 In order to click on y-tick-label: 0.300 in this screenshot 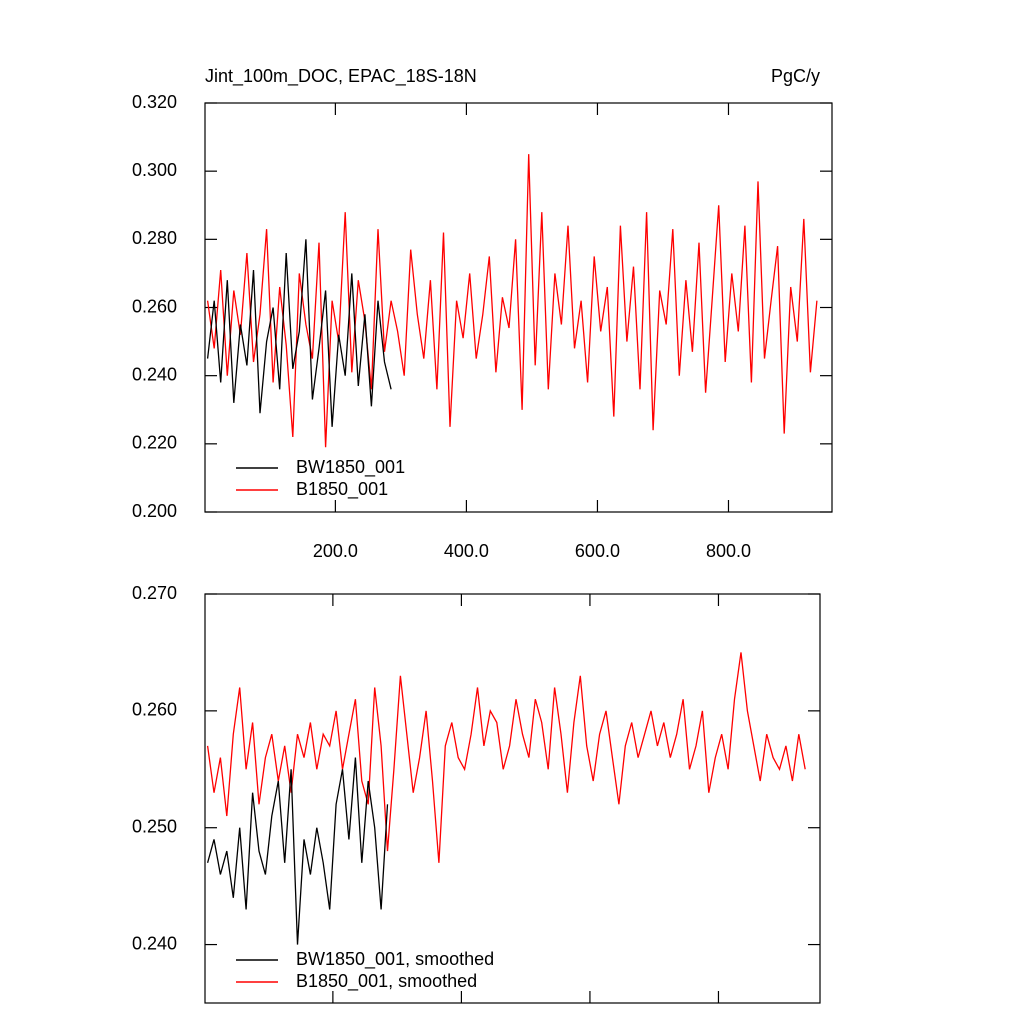, I will do `click(154, 170)`.